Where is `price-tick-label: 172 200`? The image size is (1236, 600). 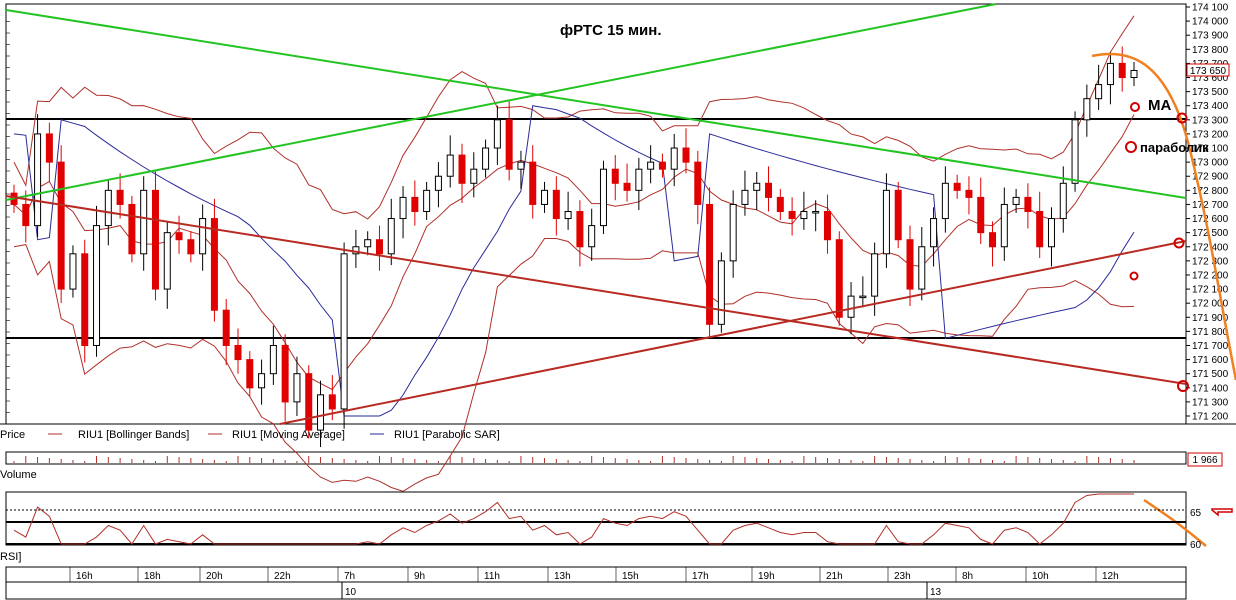 price-tick-label: 172 200 is located at coordinates (1210, 275).